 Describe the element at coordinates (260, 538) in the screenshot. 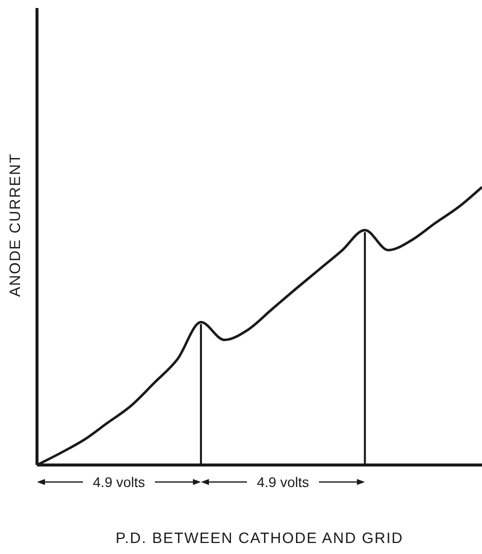

I see `x-axis-title: P.D. BETWEEN CATHODE AND GRID` at that location.